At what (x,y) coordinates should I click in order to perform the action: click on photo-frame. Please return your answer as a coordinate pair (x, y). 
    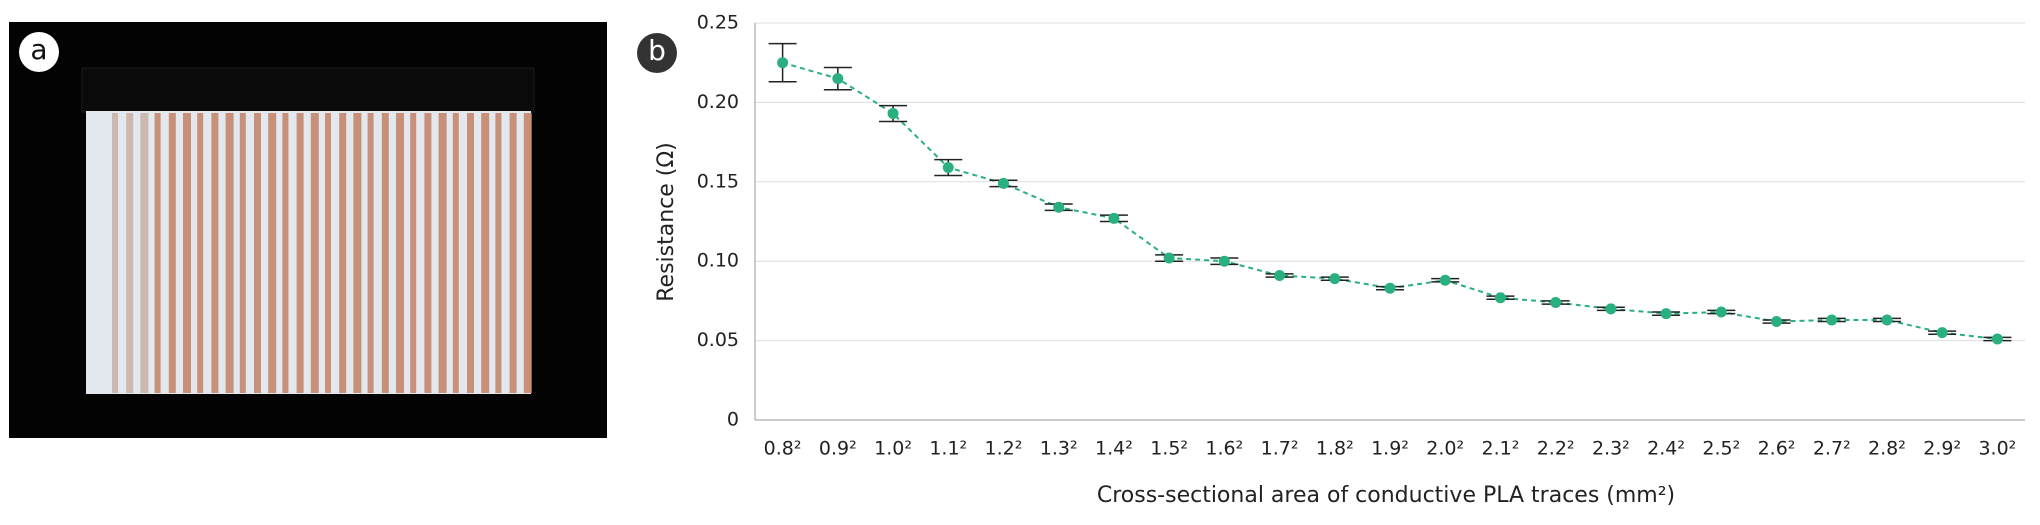
    Looking at the image, I should click on (308, 90).